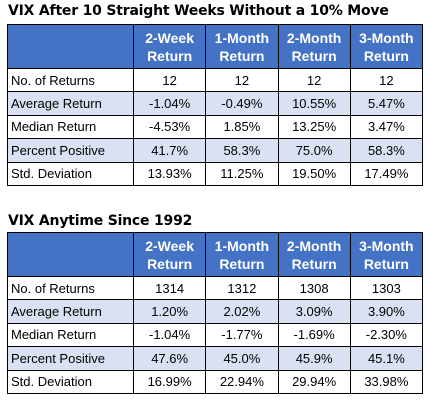 The image size is (427, 408). I want to click on table-cell: 75.0%, so click(314, 150).